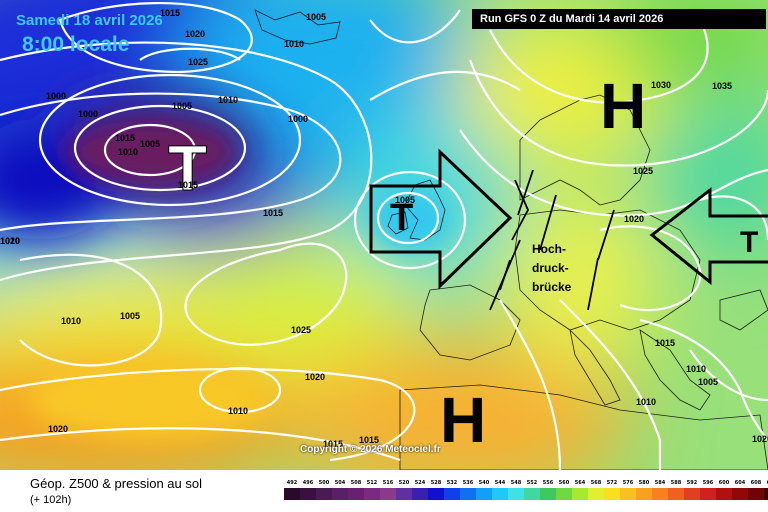  Describe the element at coordinates (463, 420) in the screenshot. I see `high-mediterranean: H` at that location.